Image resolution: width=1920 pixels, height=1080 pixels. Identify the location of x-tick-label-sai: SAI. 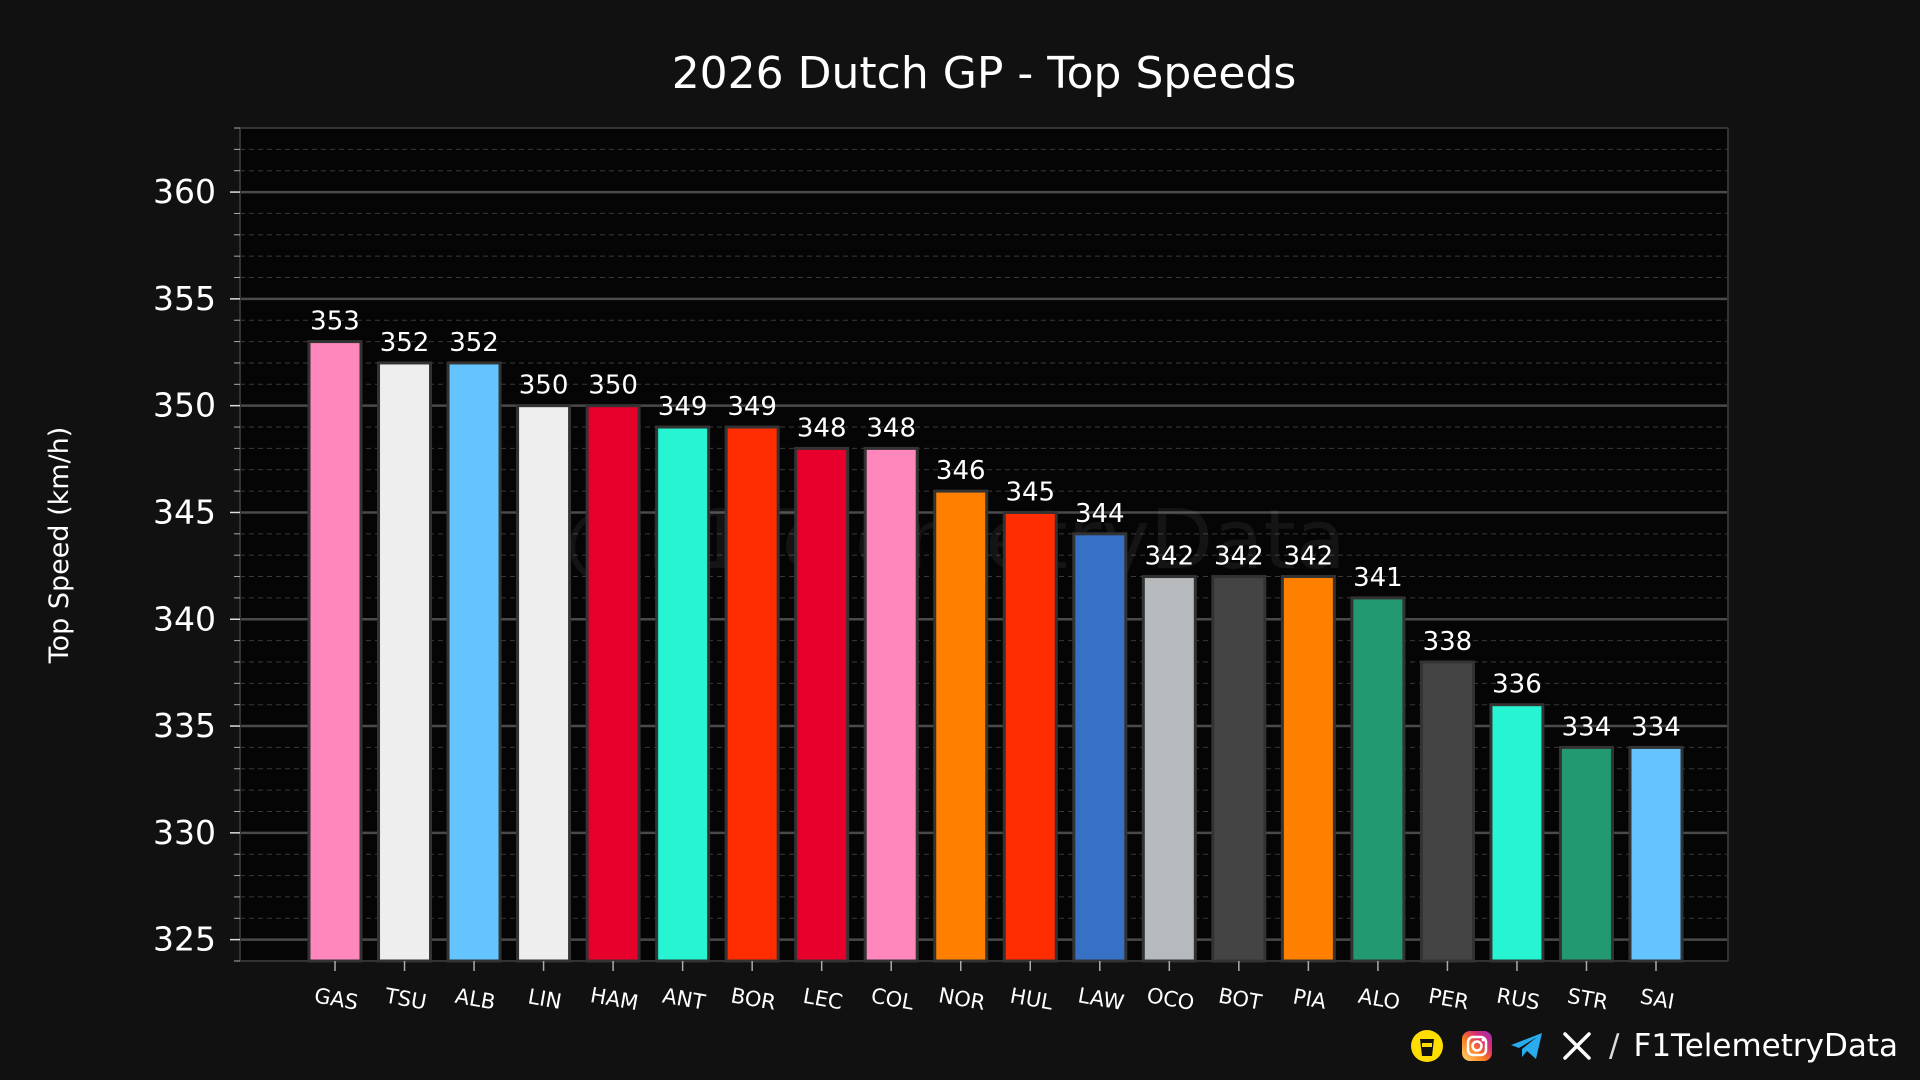
(1657, 999).